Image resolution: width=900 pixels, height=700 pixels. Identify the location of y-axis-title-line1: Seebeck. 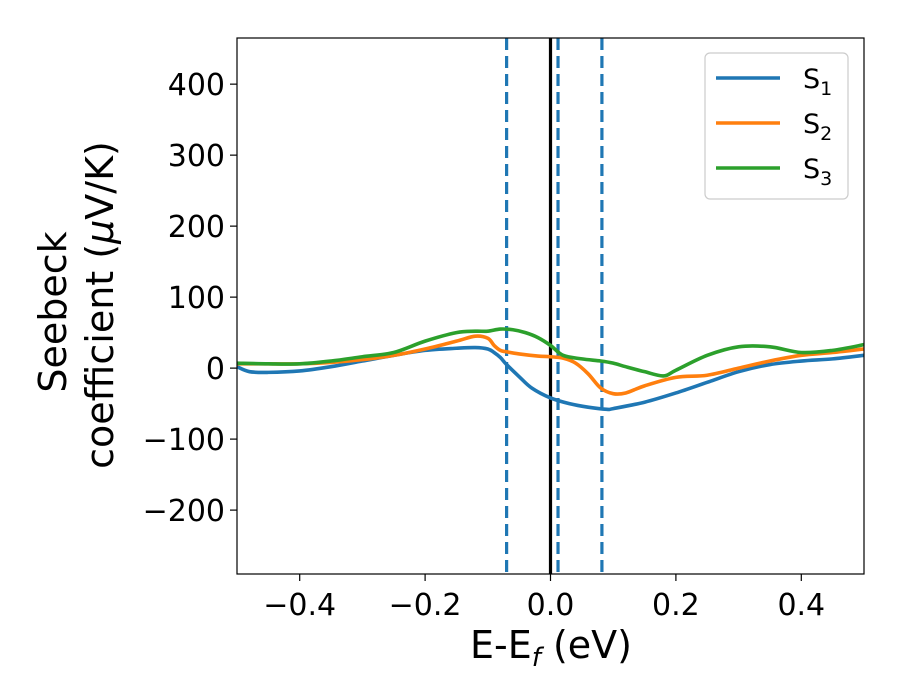
(53, 311).